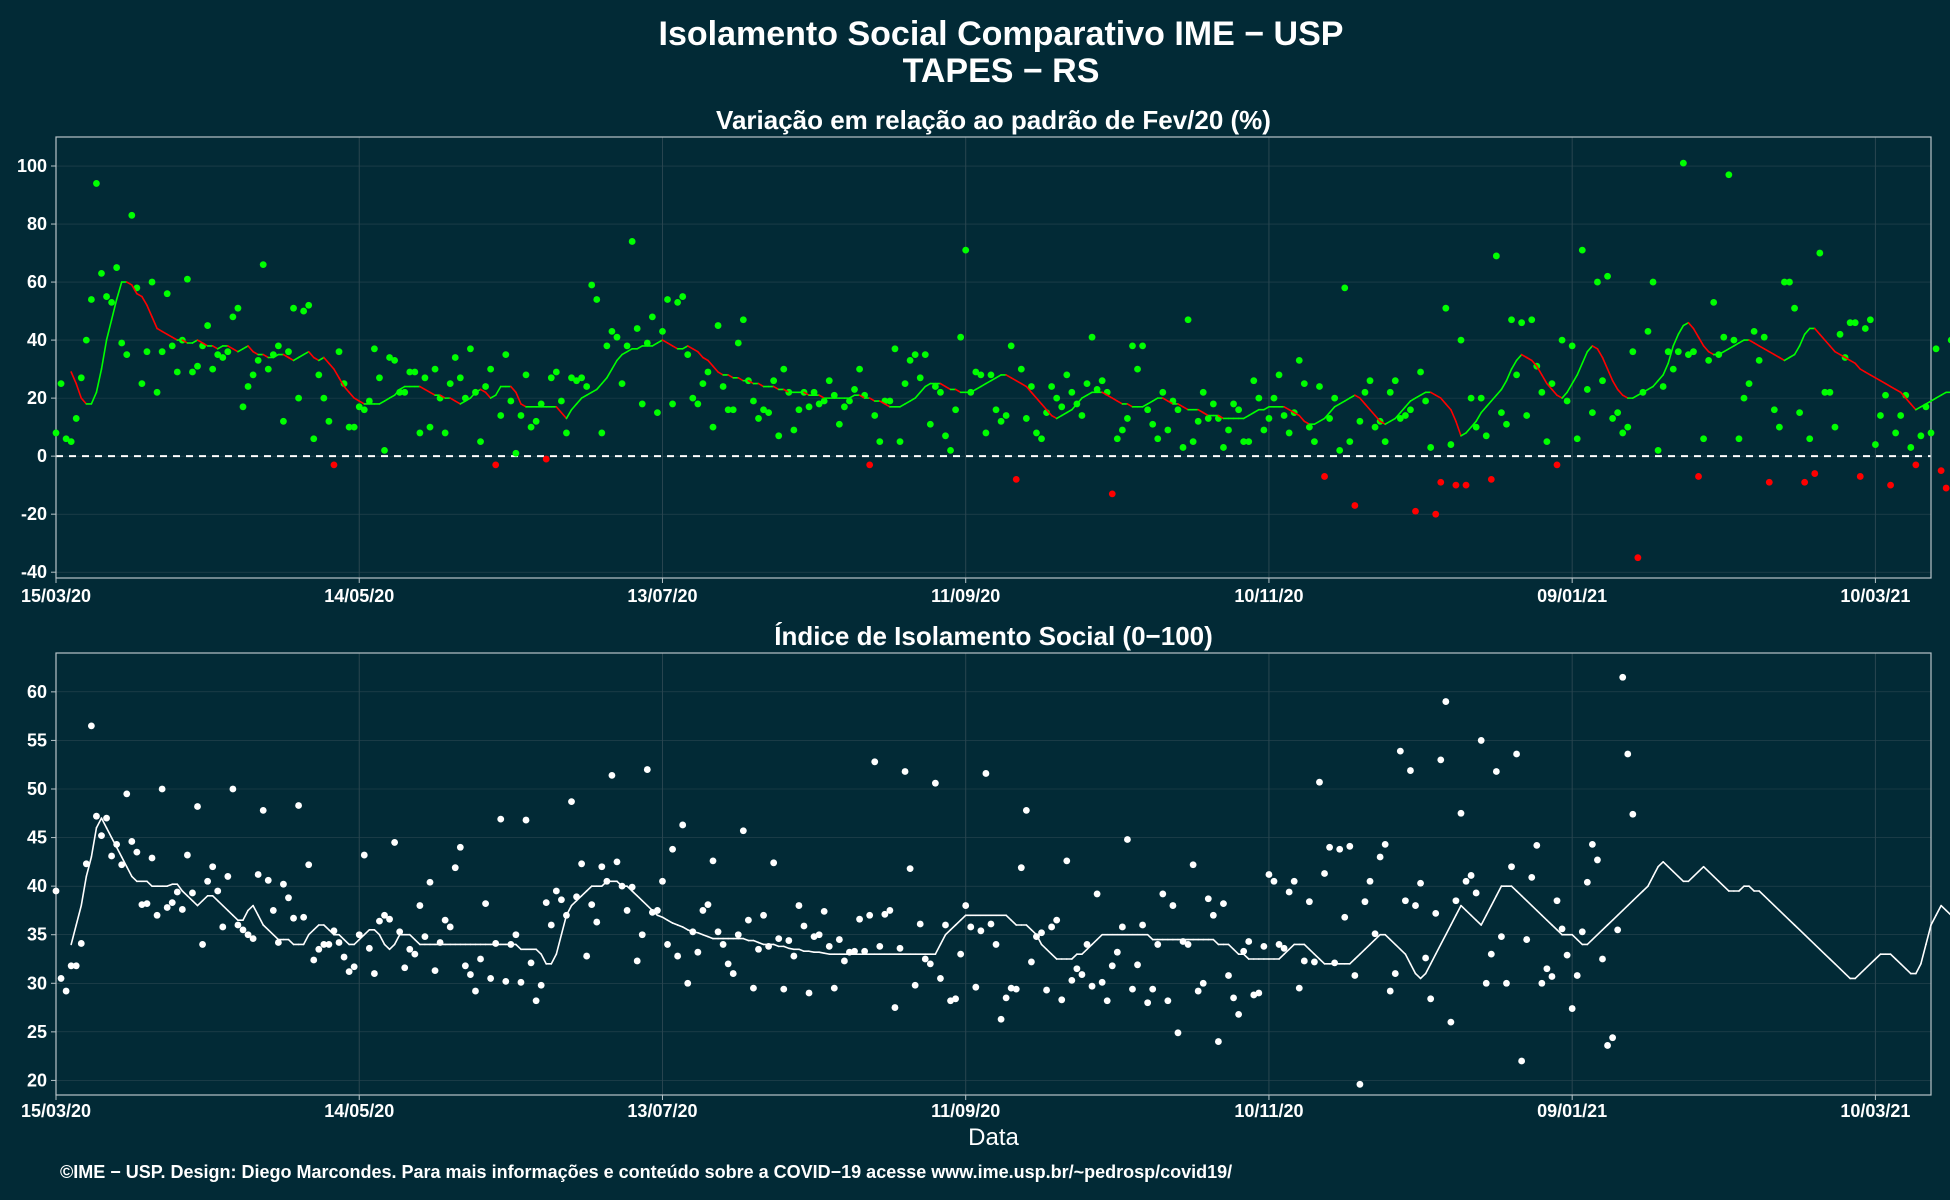  What do you see at coordinates (37, 983) in the screenshot?
I see `y-tick-label: 30` at bounding box center [37, 983].